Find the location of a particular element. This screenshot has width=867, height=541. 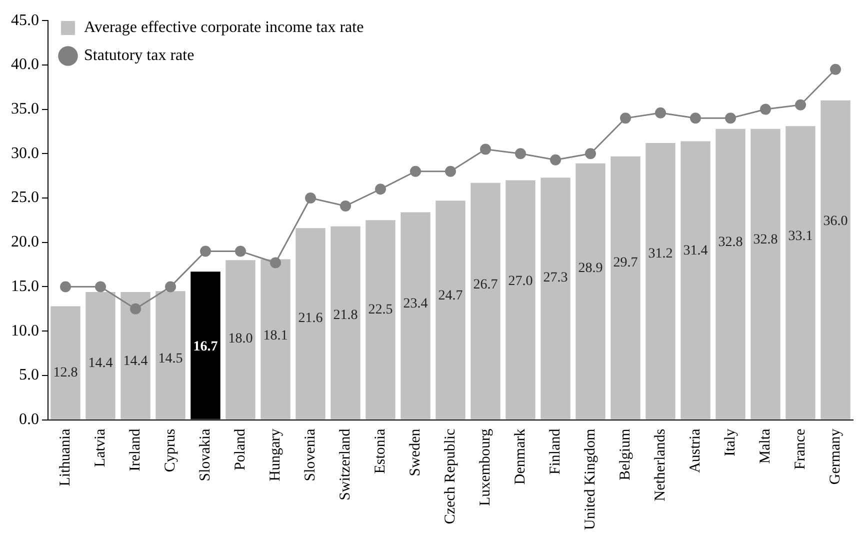

x-tick-label: Poland is located at coordinates (240, 449).